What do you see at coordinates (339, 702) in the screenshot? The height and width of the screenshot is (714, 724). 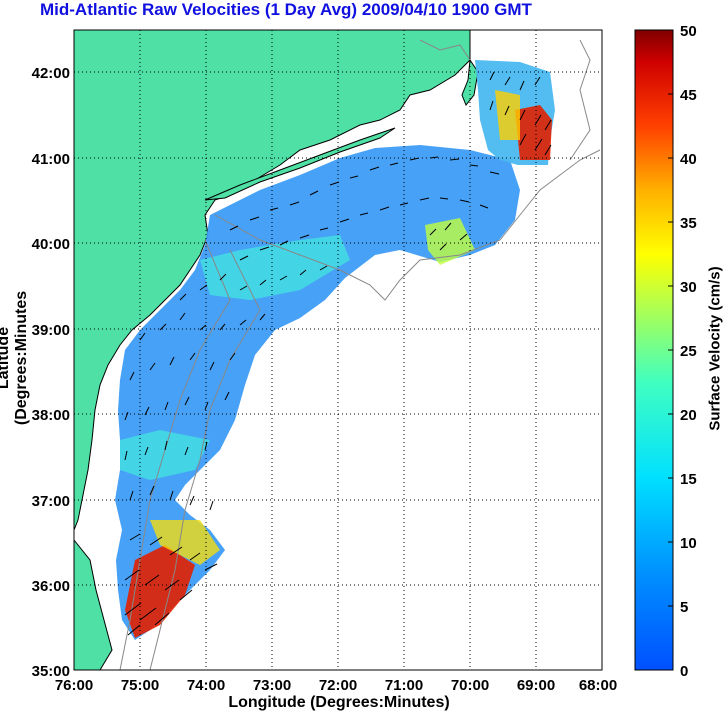 I see `x-axis-label: Longitude (Degrees:Minutes)` at bounding box center [339, 702].